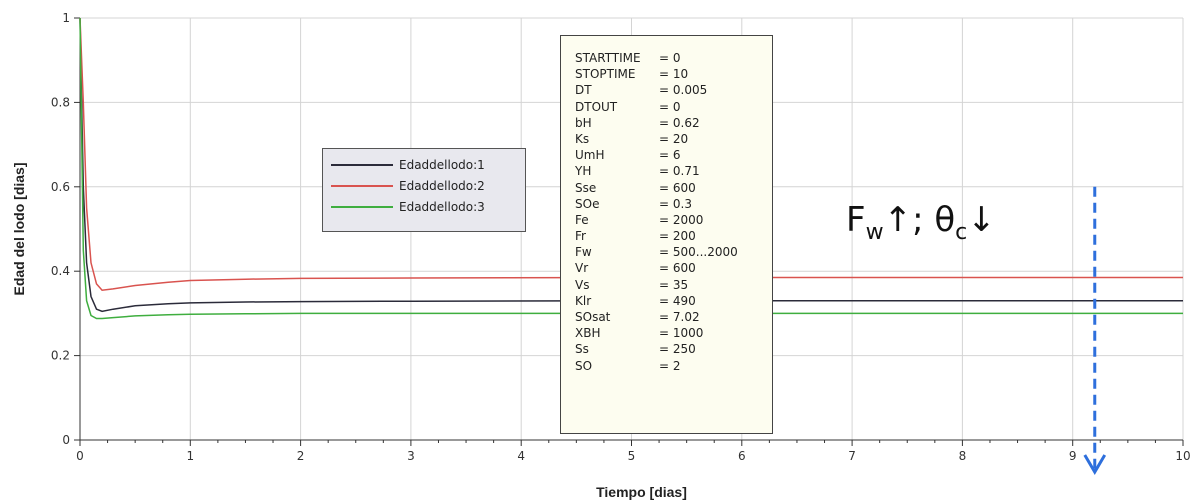 This screenshot has width=1197, height=503. Describe the element at coordinates (582, 268) in the screenshot. I see `parameter-name: Vr` at that location.